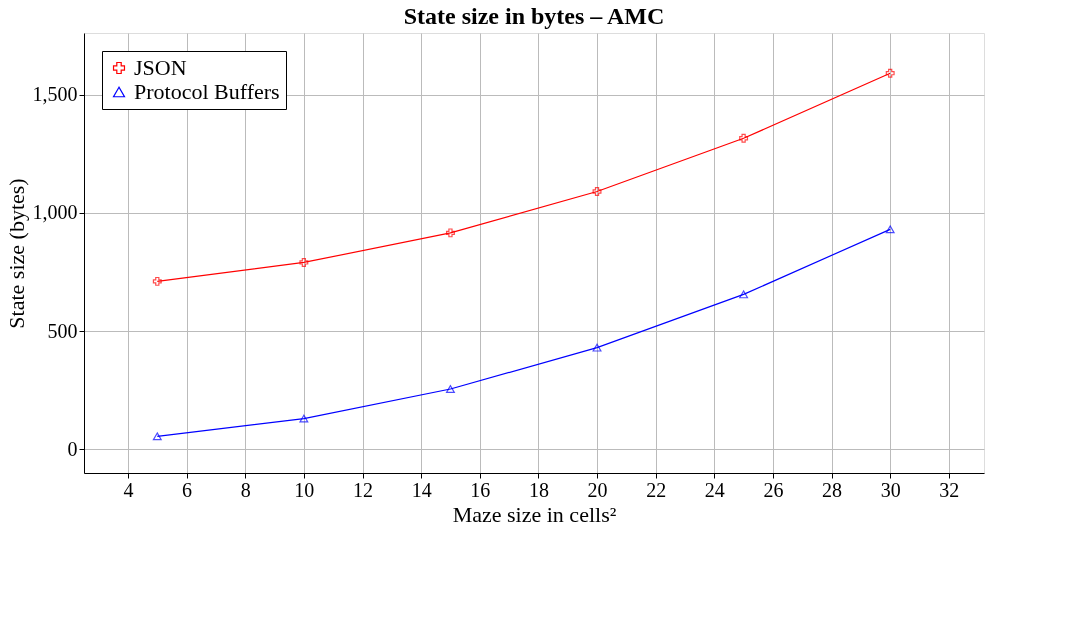  I want to click on chart-title: State size in bytes – AMC, so click(534, 16).